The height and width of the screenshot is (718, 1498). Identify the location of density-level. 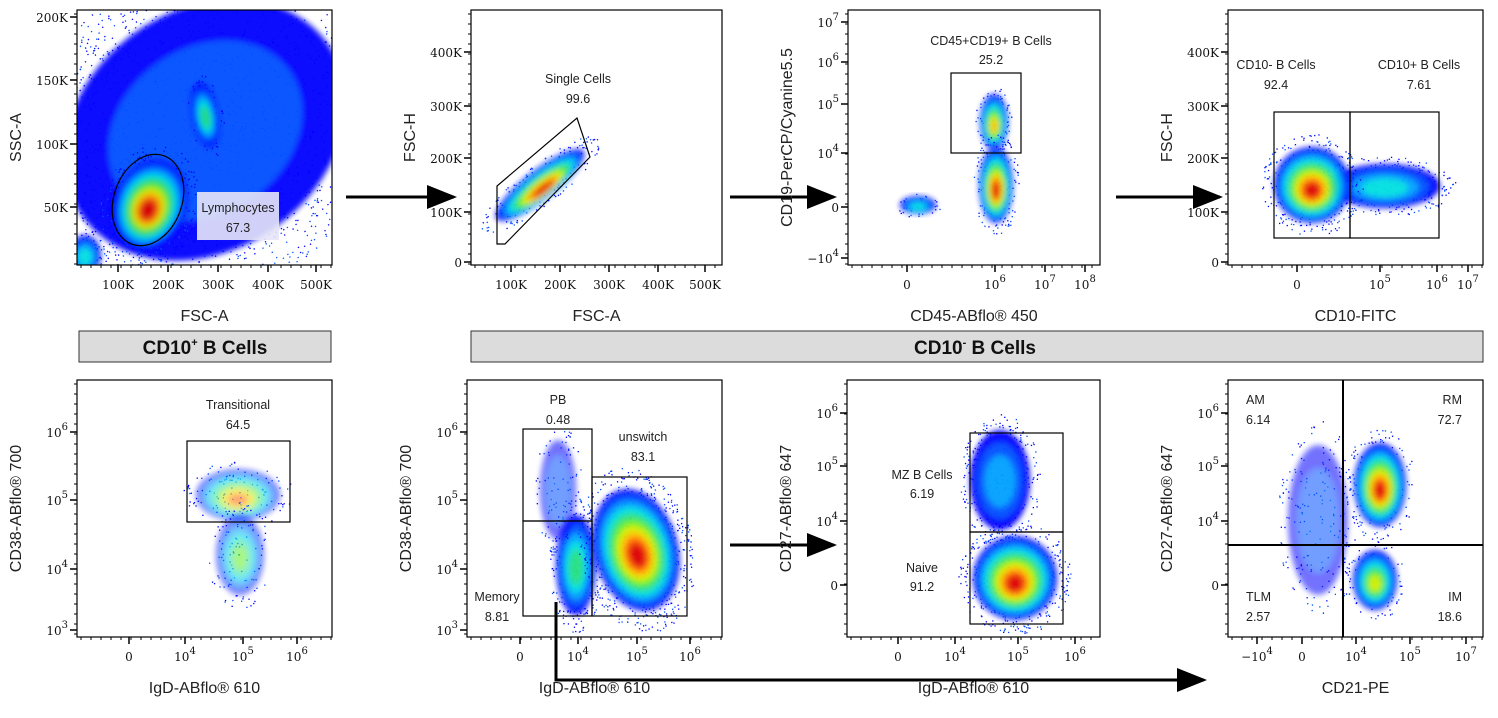
(994, 126).